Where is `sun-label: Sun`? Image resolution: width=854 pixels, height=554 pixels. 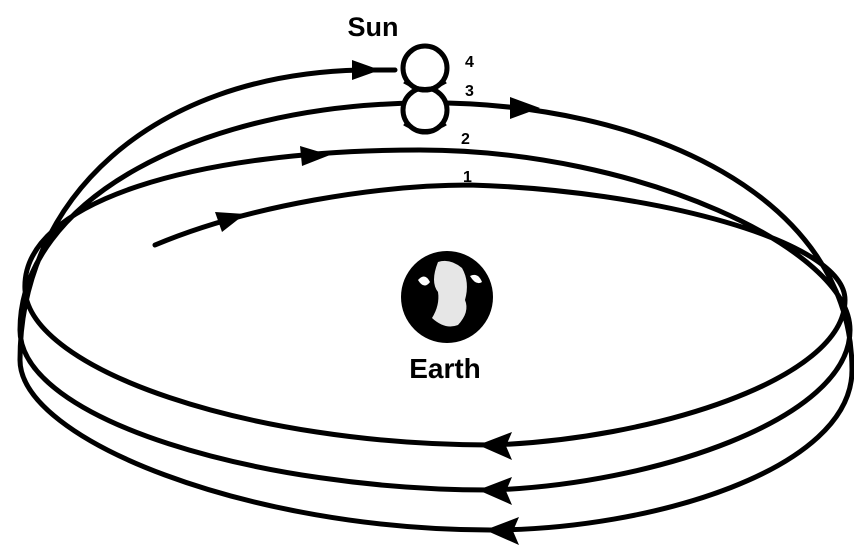
sun-label: Sun is located at coordinates (373, 27).